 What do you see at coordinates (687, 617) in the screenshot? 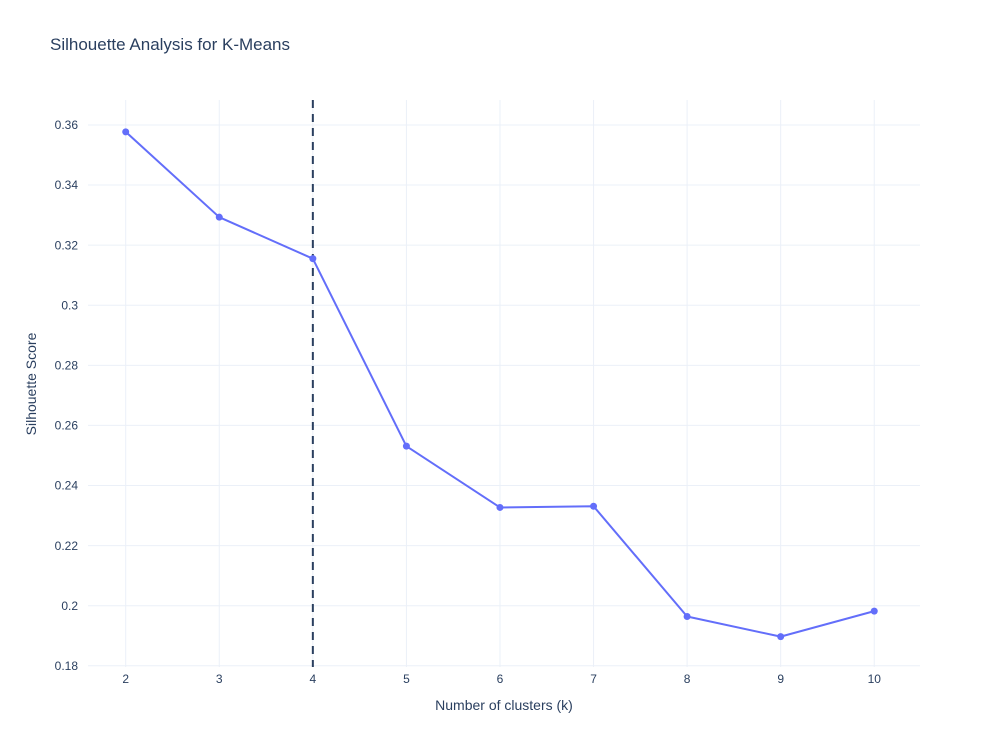
I see `data-point-k8` at bounding box center [687, 617].